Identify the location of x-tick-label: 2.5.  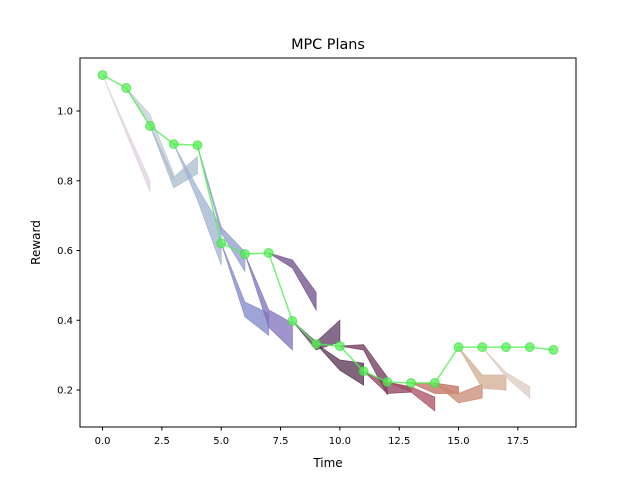
(162, 441).